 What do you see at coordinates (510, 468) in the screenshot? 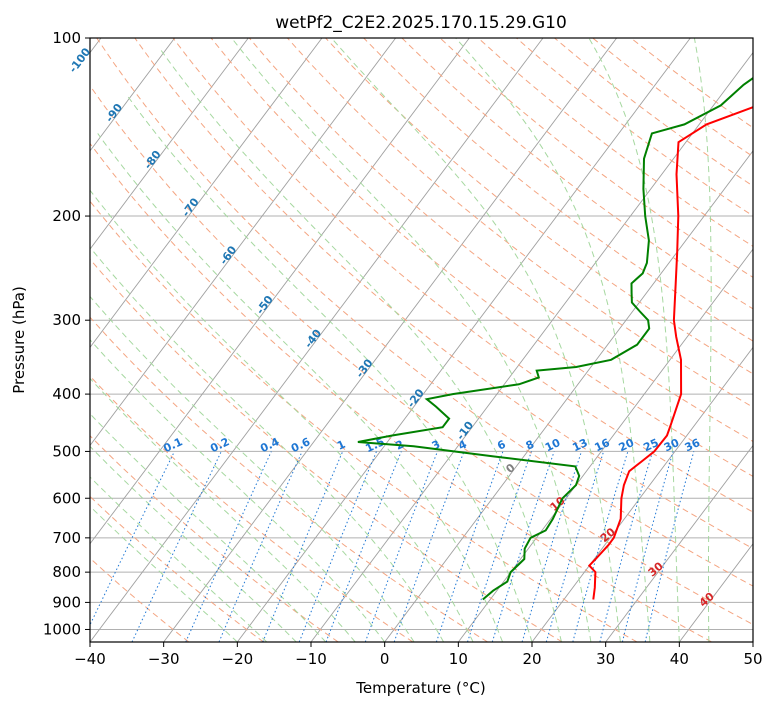
I see `moist-adiabat-label: 0` at bounding box center [510, 468].